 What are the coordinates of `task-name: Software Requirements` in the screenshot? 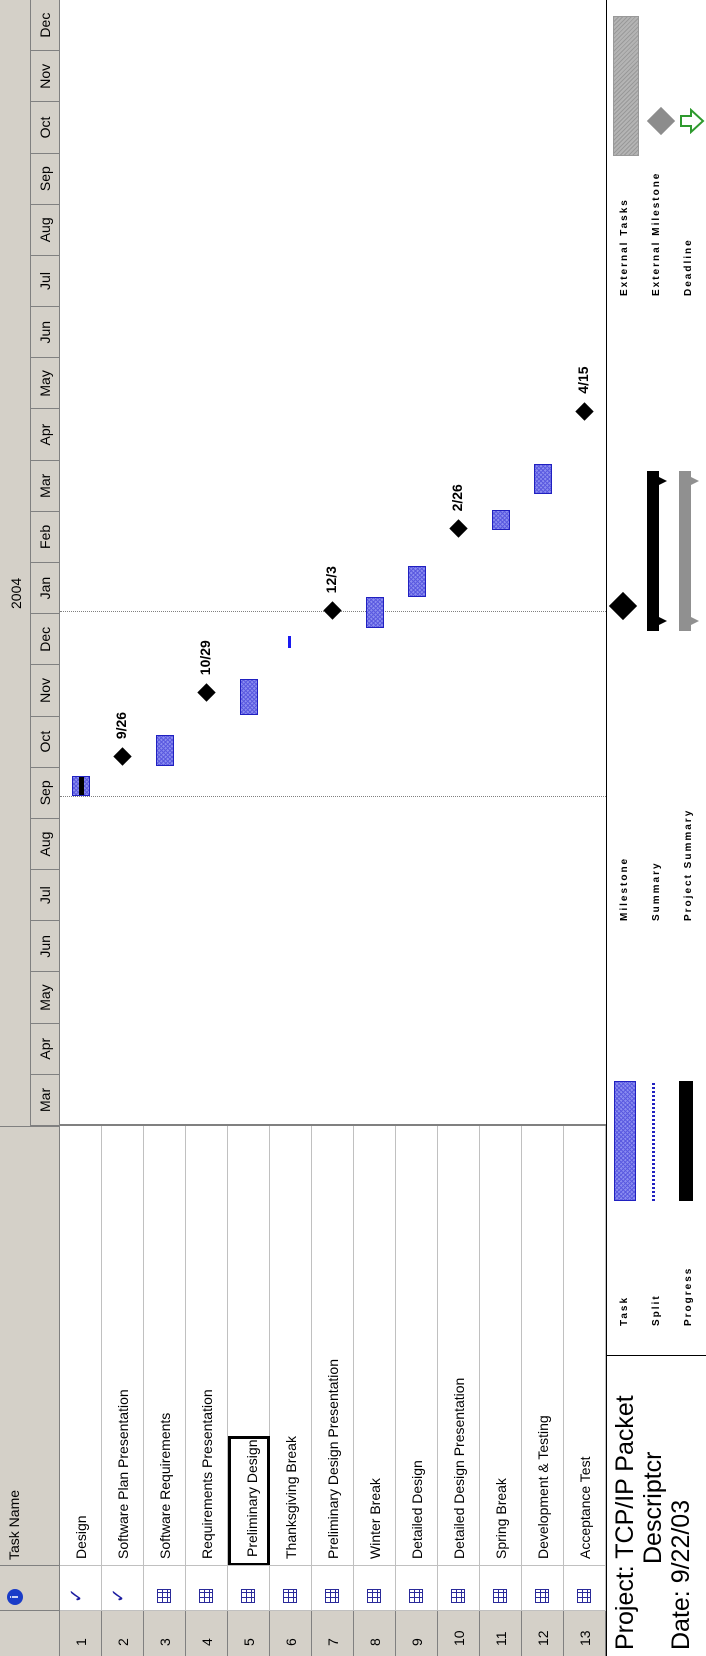 It's located at (165, 1346).